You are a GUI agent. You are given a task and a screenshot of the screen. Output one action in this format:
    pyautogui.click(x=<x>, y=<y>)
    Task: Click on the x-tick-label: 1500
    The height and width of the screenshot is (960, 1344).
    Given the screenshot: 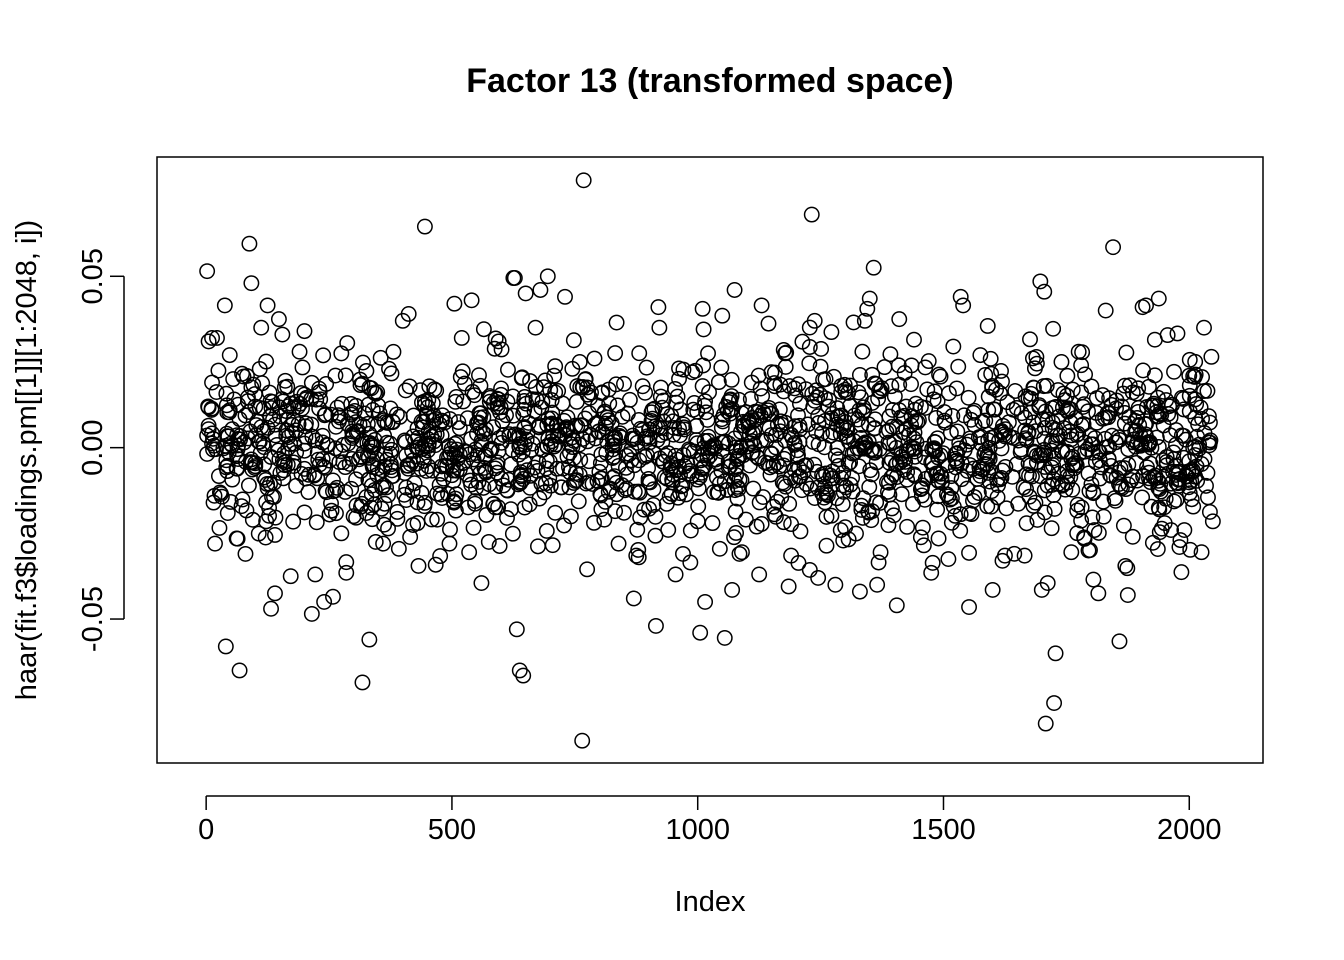 What is the action you would take?
    pyautogui.click(x=943, y=830)
    